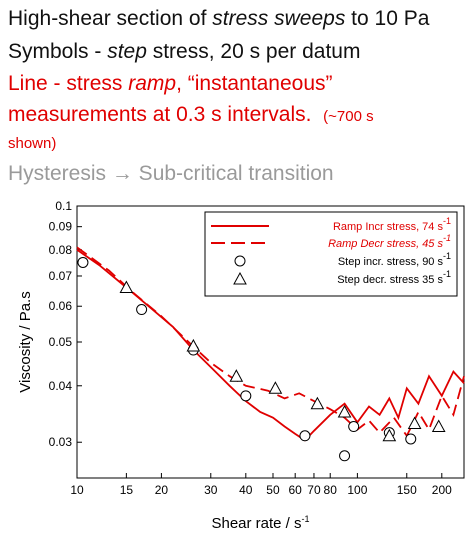  What do you see at coordinates (61, 442) in the screenshot?
I see `y-tick-label: 0.03` at bounding box center [61, 442].